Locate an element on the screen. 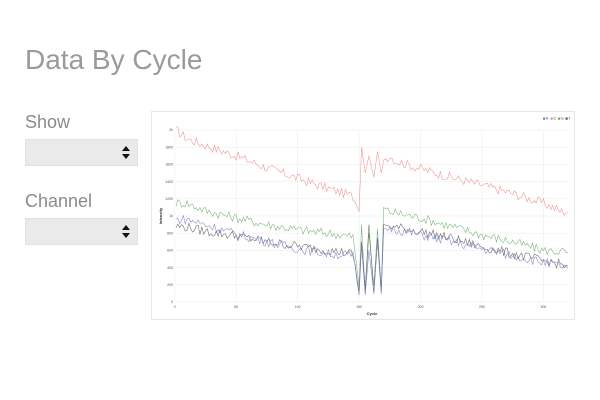  series-line-C is located at coordinates (372, 171).